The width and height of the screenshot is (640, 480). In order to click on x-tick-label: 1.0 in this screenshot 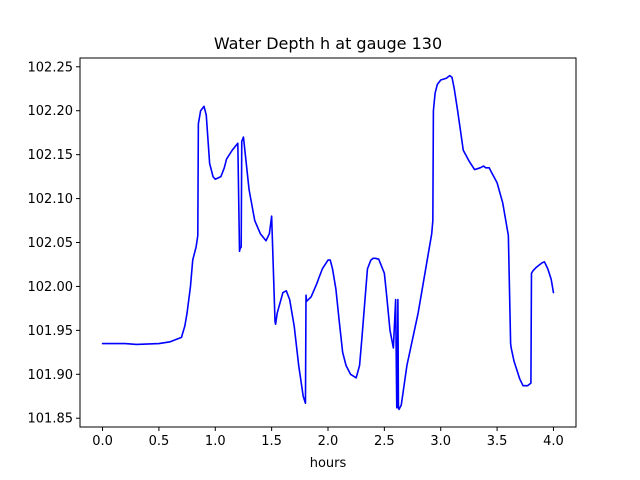, I will do `click(215, 441)`.